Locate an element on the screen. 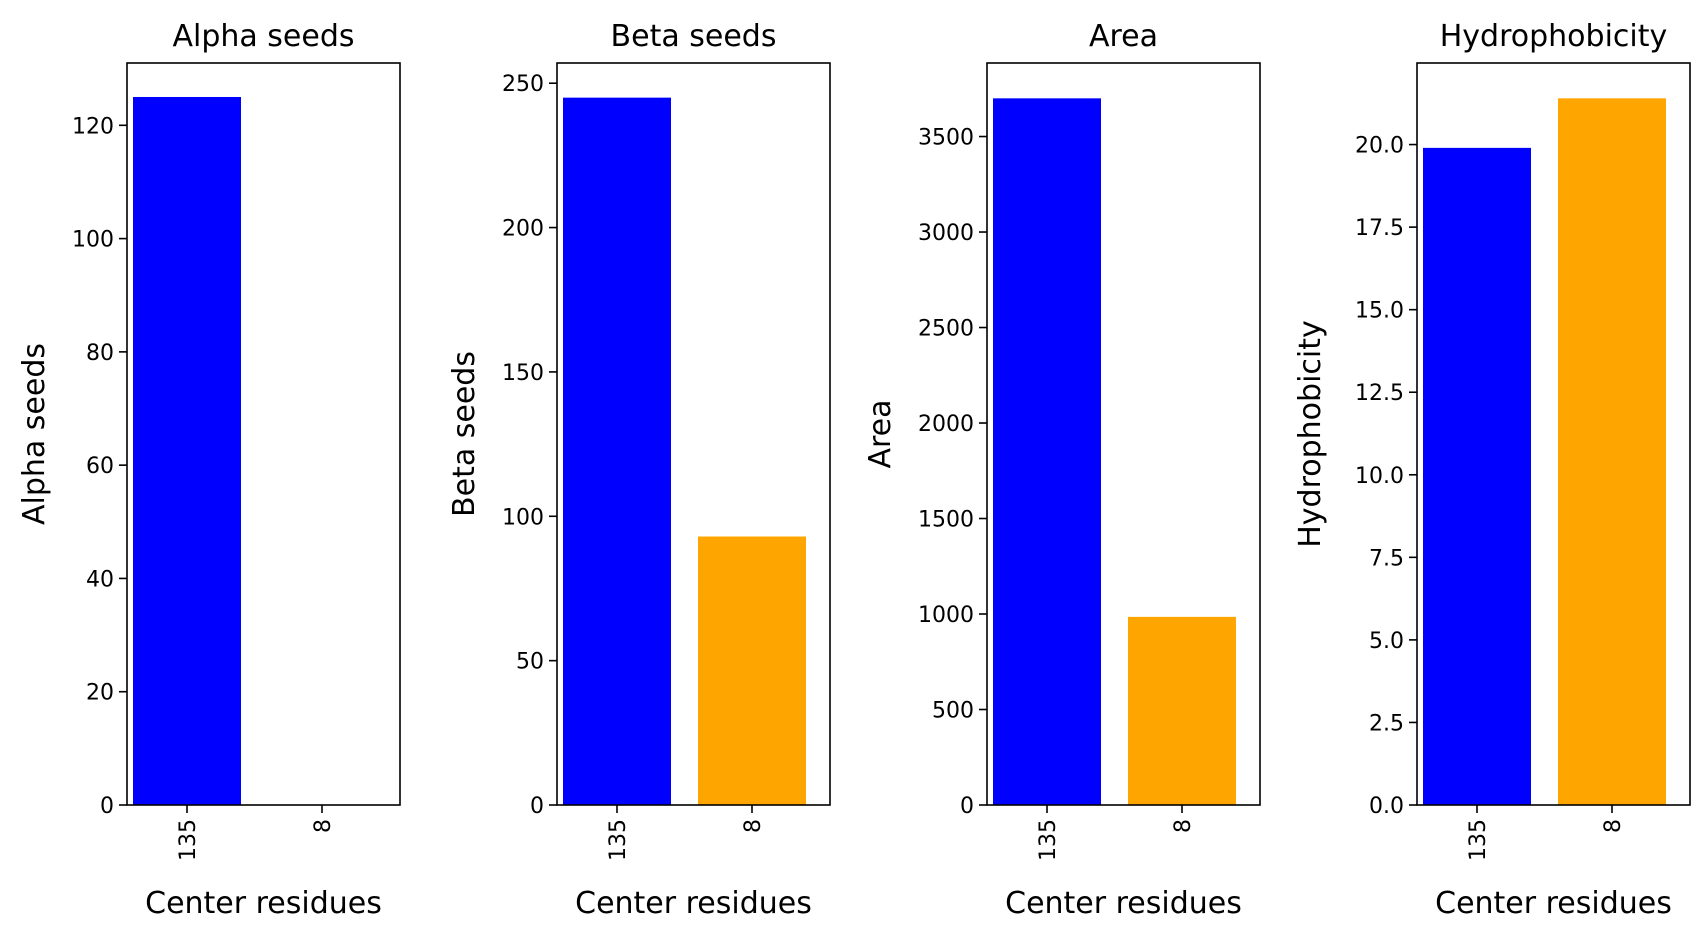 The image size is (1706, 937). y-axis-label: Area is located at coordinates (880, 433).